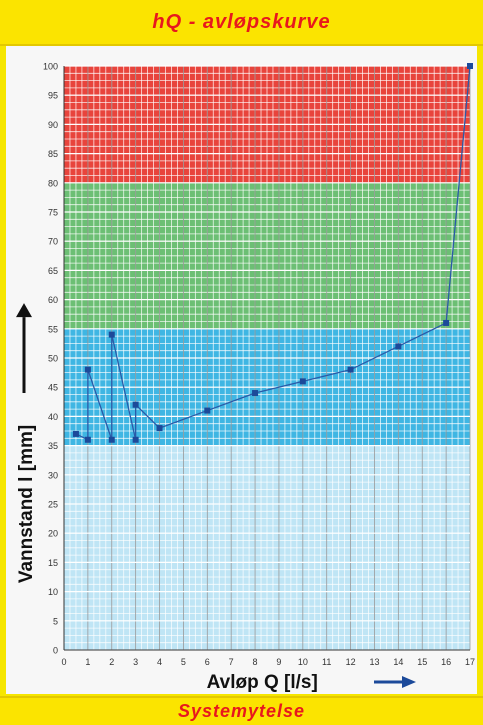 Image resolution: width=483 pixels, height=725 pixels. I want to click on x-tick-label: 11, so click(326, 662).